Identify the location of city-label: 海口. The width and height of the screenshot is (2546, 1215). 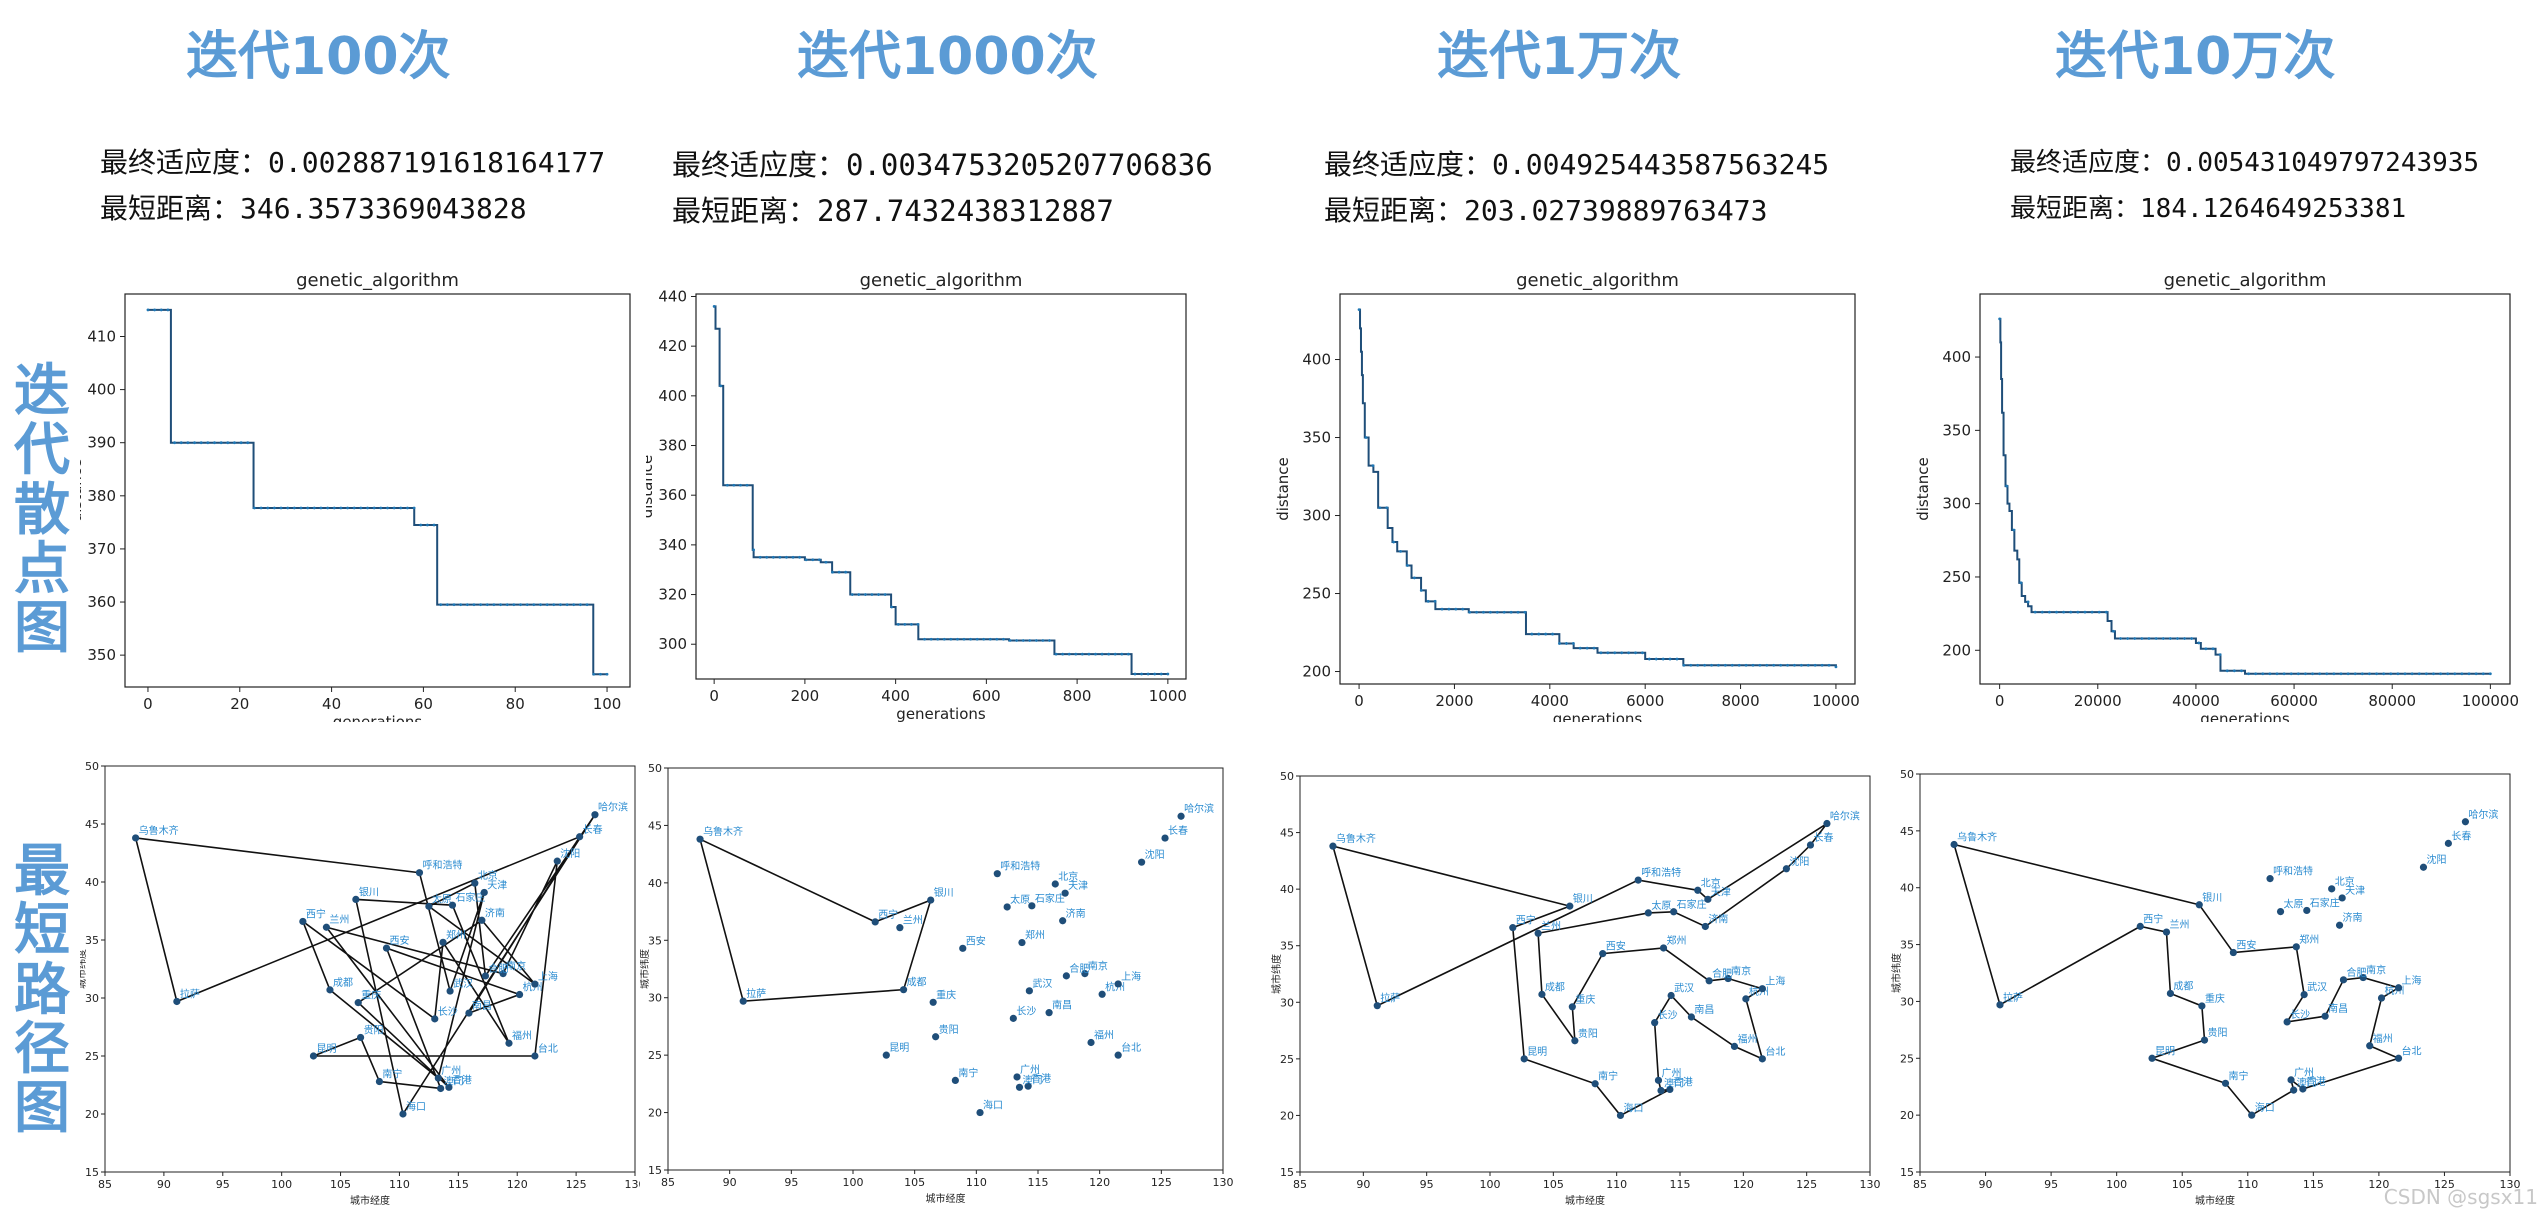
(993, 1105).